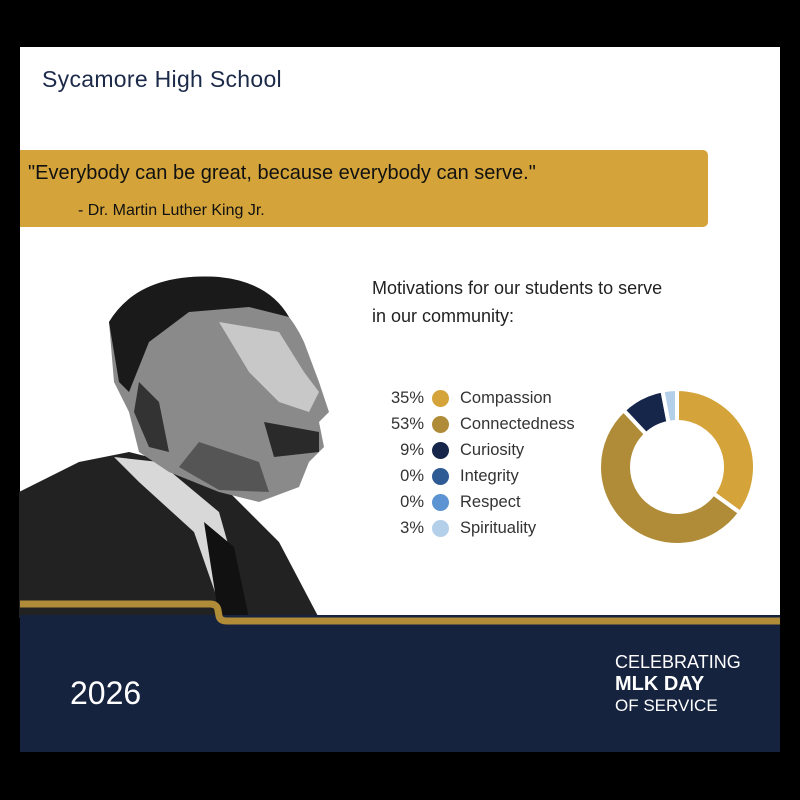  I want to click on quote-attribution: - Dr. Martin Luther King Jr., so click(171, 210).